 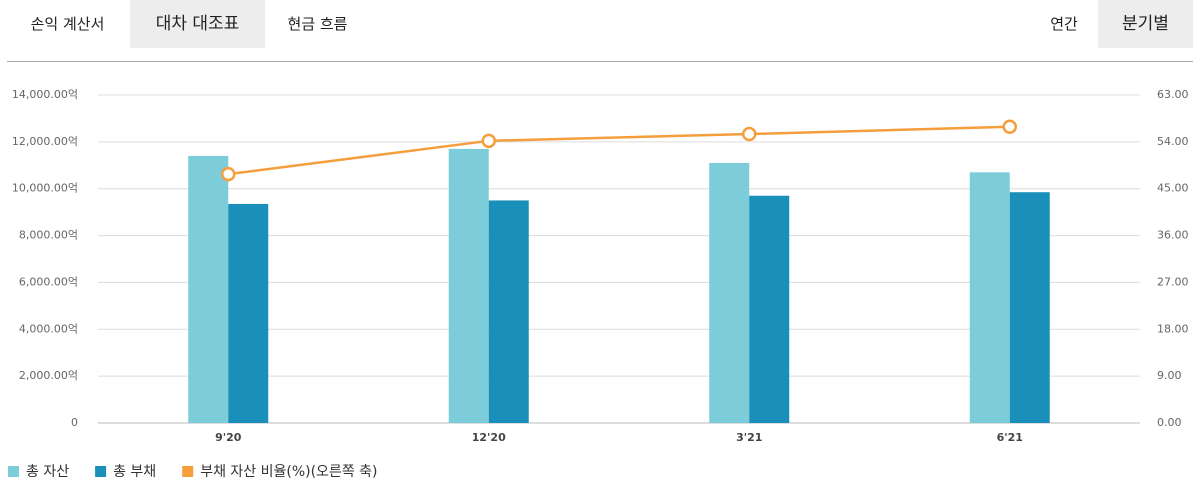 What do you see at coordinates (1173, 141) in the screenshot?
I see `y2-tick-label: 54.00` at bounding box center [1173, 141].